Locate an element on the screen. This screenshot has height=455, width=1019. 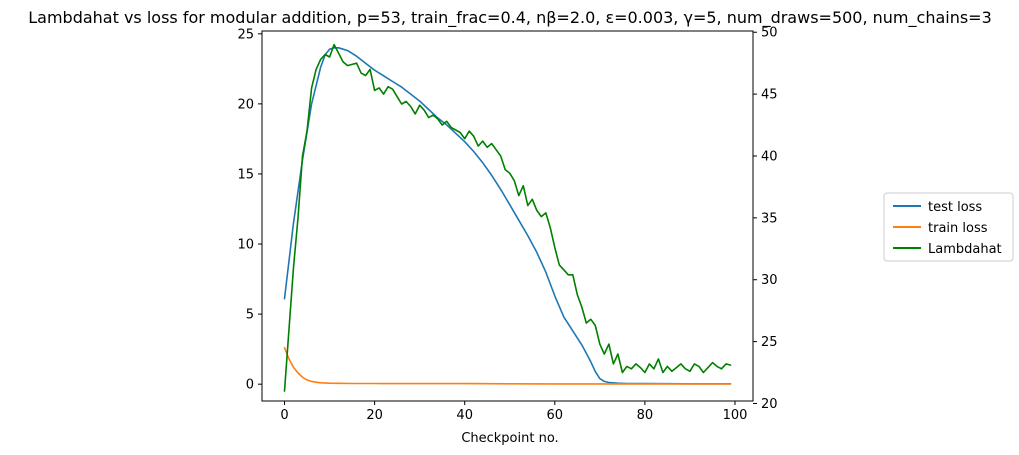
x-tick-label: 60 is located at coordinates (555, 415).